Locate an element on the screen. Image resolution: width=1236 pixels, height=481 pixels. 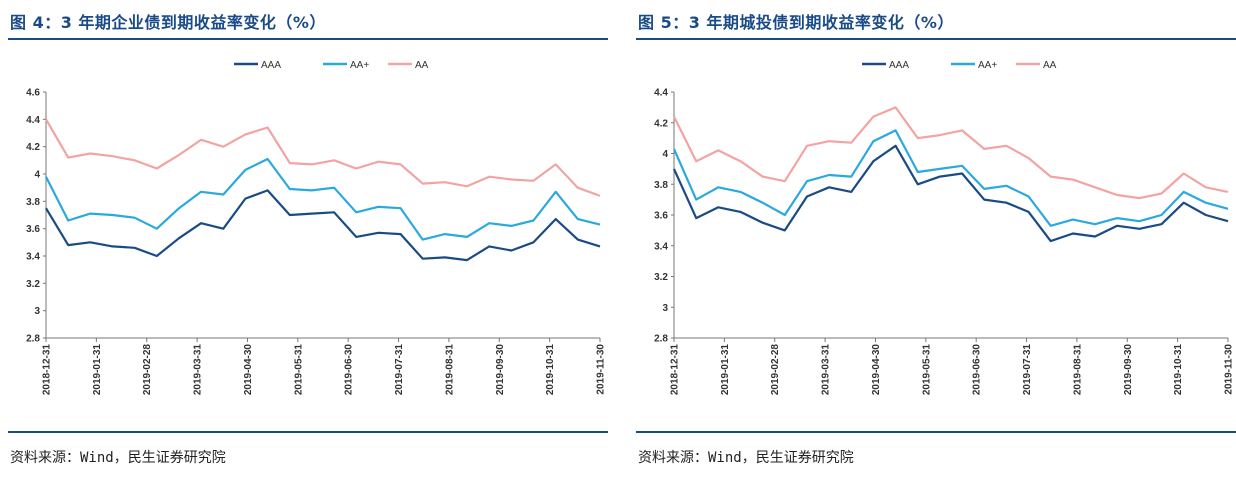
y-tick-label-5: 3.6 is located at coordinates (33, 229).